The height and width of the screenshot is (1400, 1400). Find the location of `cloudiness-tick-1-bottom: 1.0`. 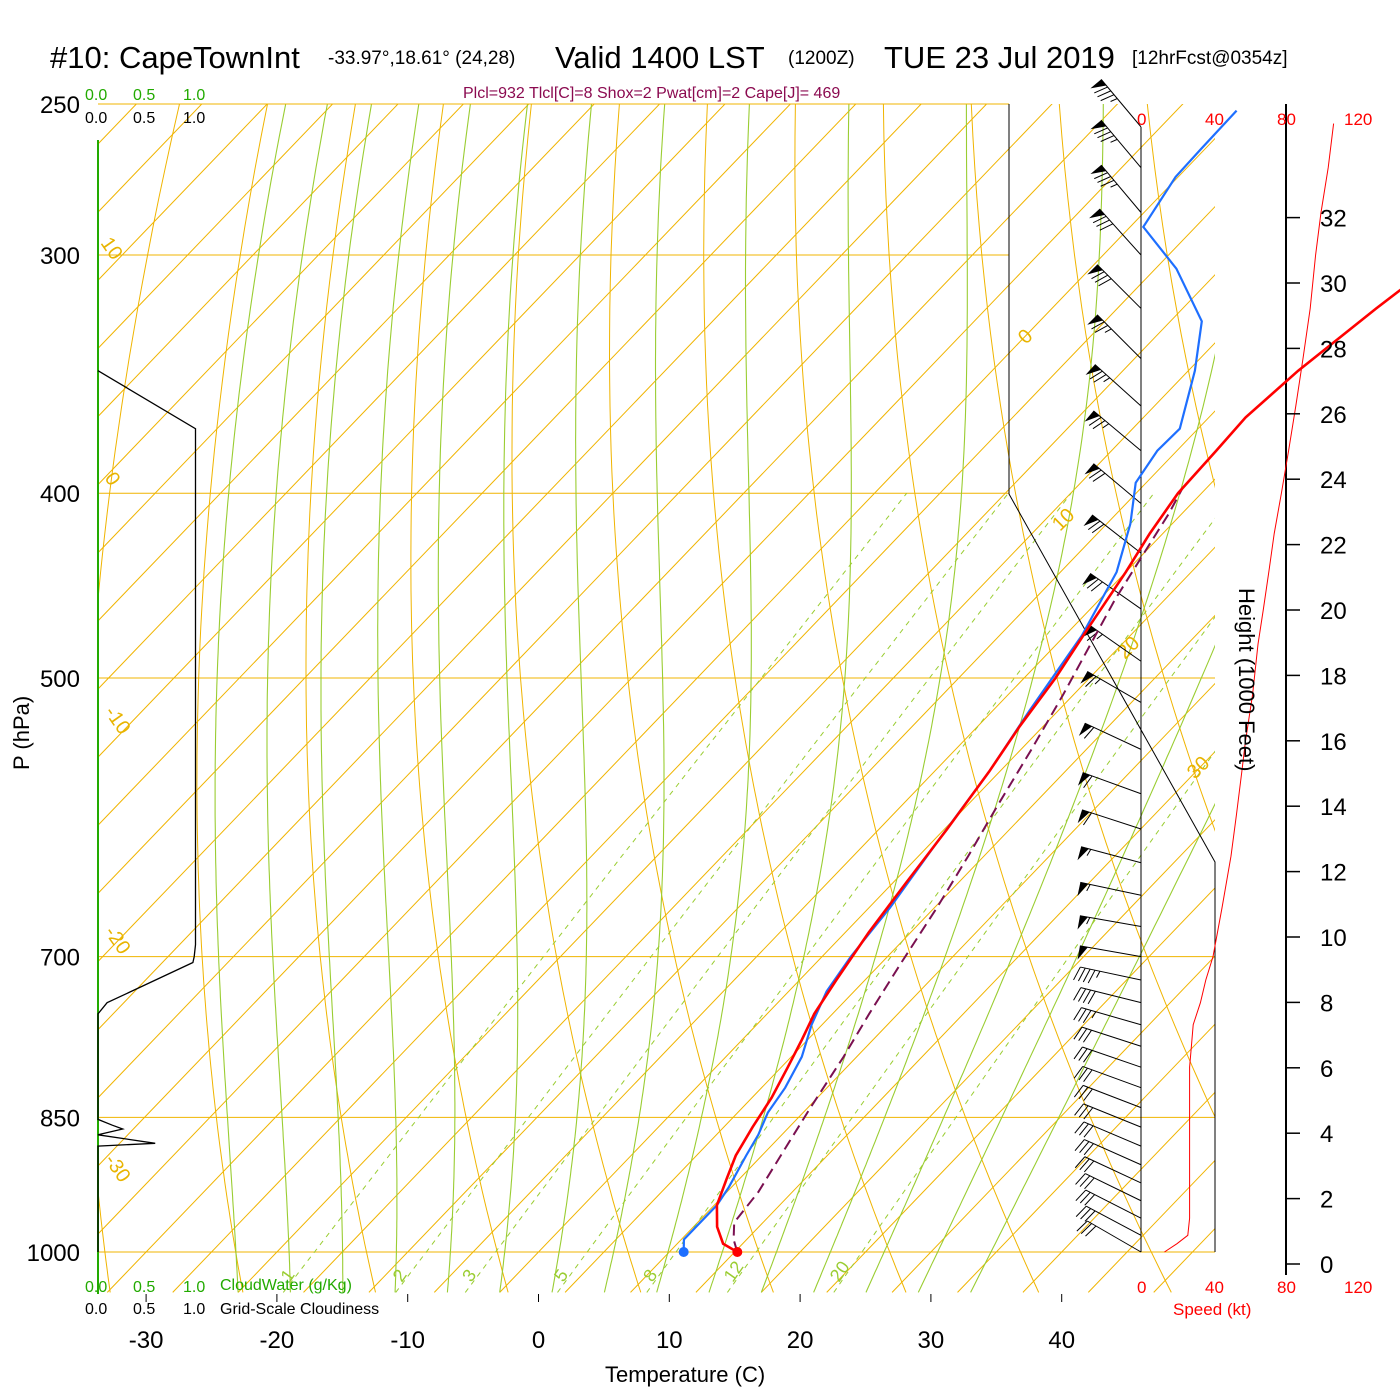

cloudiness-tick-1-bottom: 1.0 is located at coordinates (194, 1309).